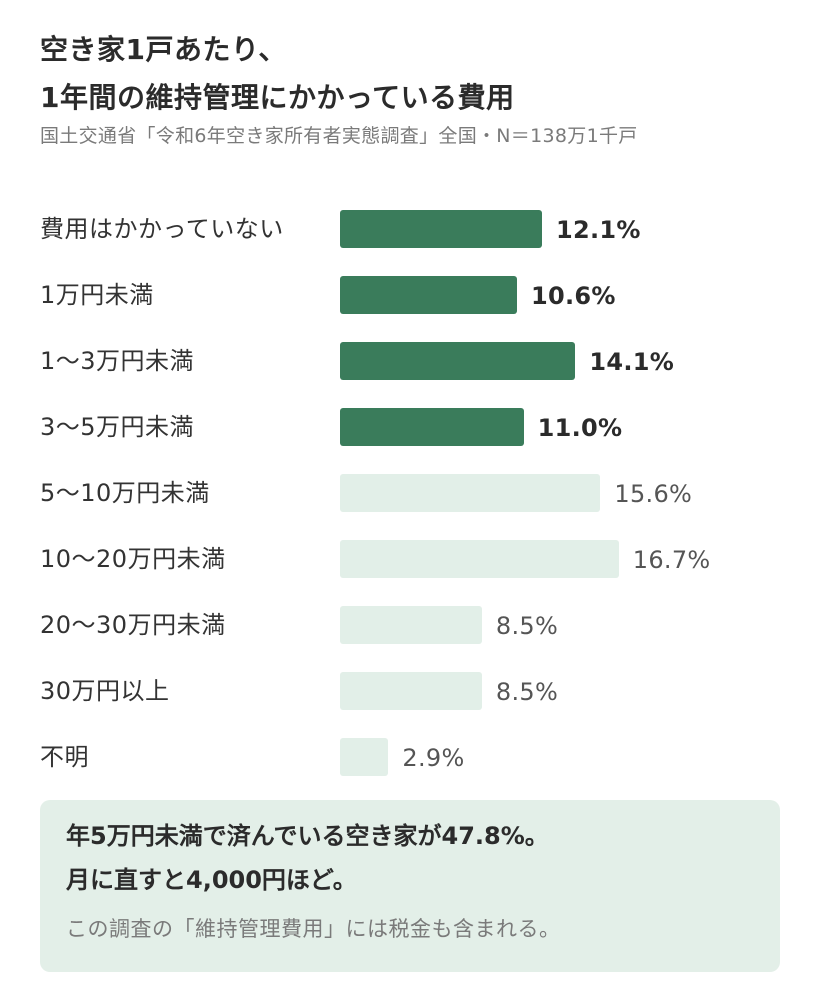 This screenshot has width=820, height=1000. I want to click on value-label: 15.6%, so click(653, 494).